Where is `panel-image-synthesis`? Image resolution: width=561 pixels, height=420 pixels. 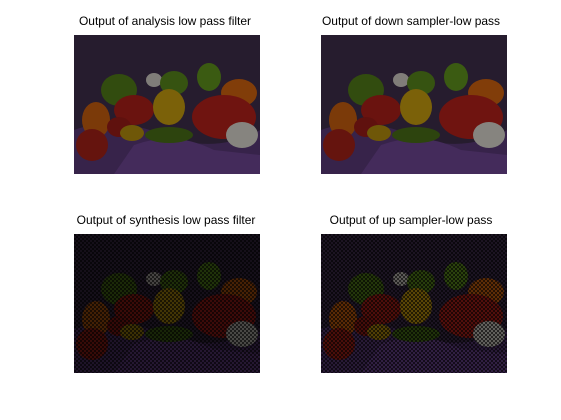 panel-image-synthesis is located at coordinates (167, 303).